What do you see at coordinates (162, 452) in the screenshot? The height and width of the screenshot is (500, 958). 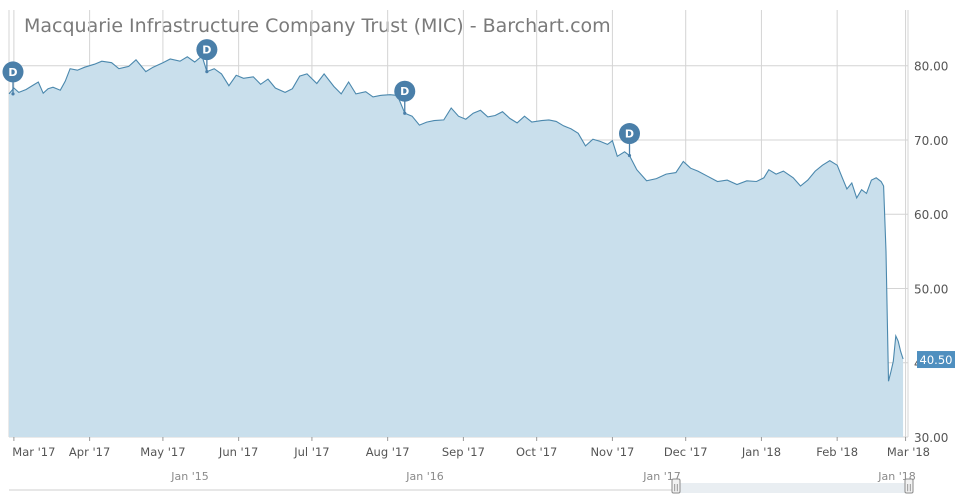 I see `x-tick-label: May '17` at bounding box center [162, 452].